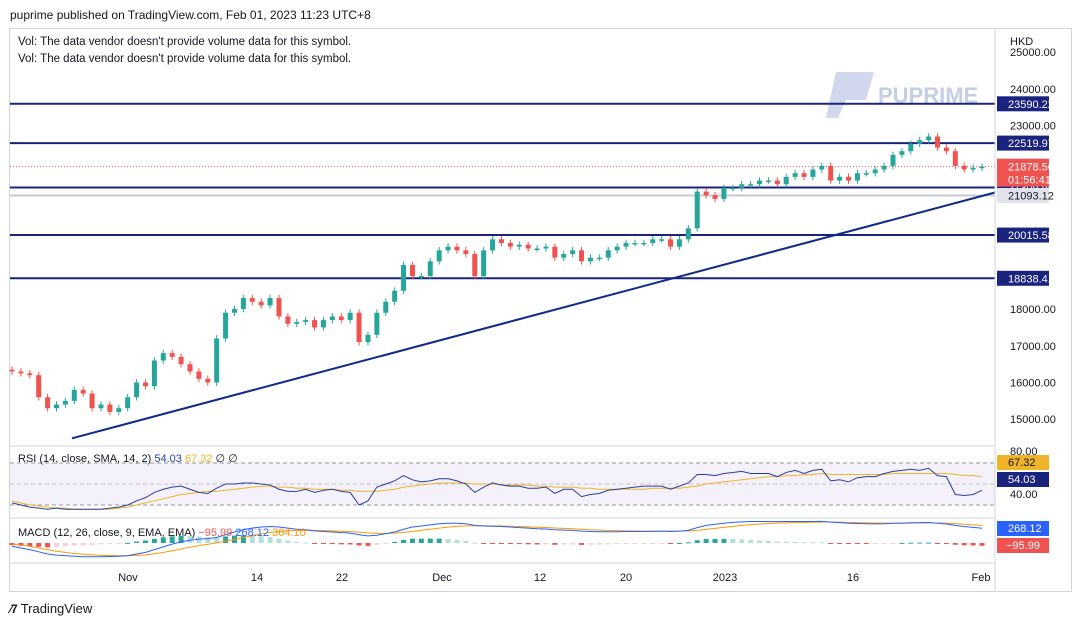  Describe the element at coordinates (626, 578) in the screenshot. I see `x-tick-label: 20` at that location.